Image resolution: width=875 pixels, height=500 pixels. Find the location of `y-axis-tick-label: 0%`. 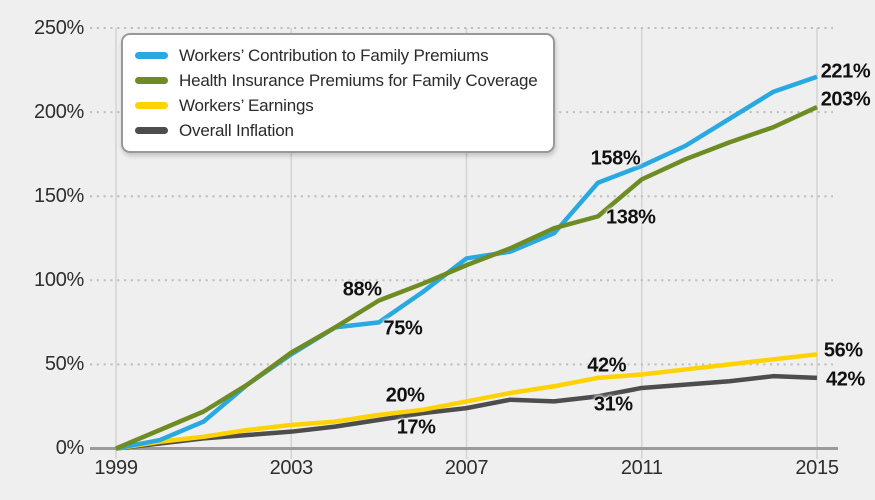

y-axis-tick-label: 0% is located at coordinates (70, 448).